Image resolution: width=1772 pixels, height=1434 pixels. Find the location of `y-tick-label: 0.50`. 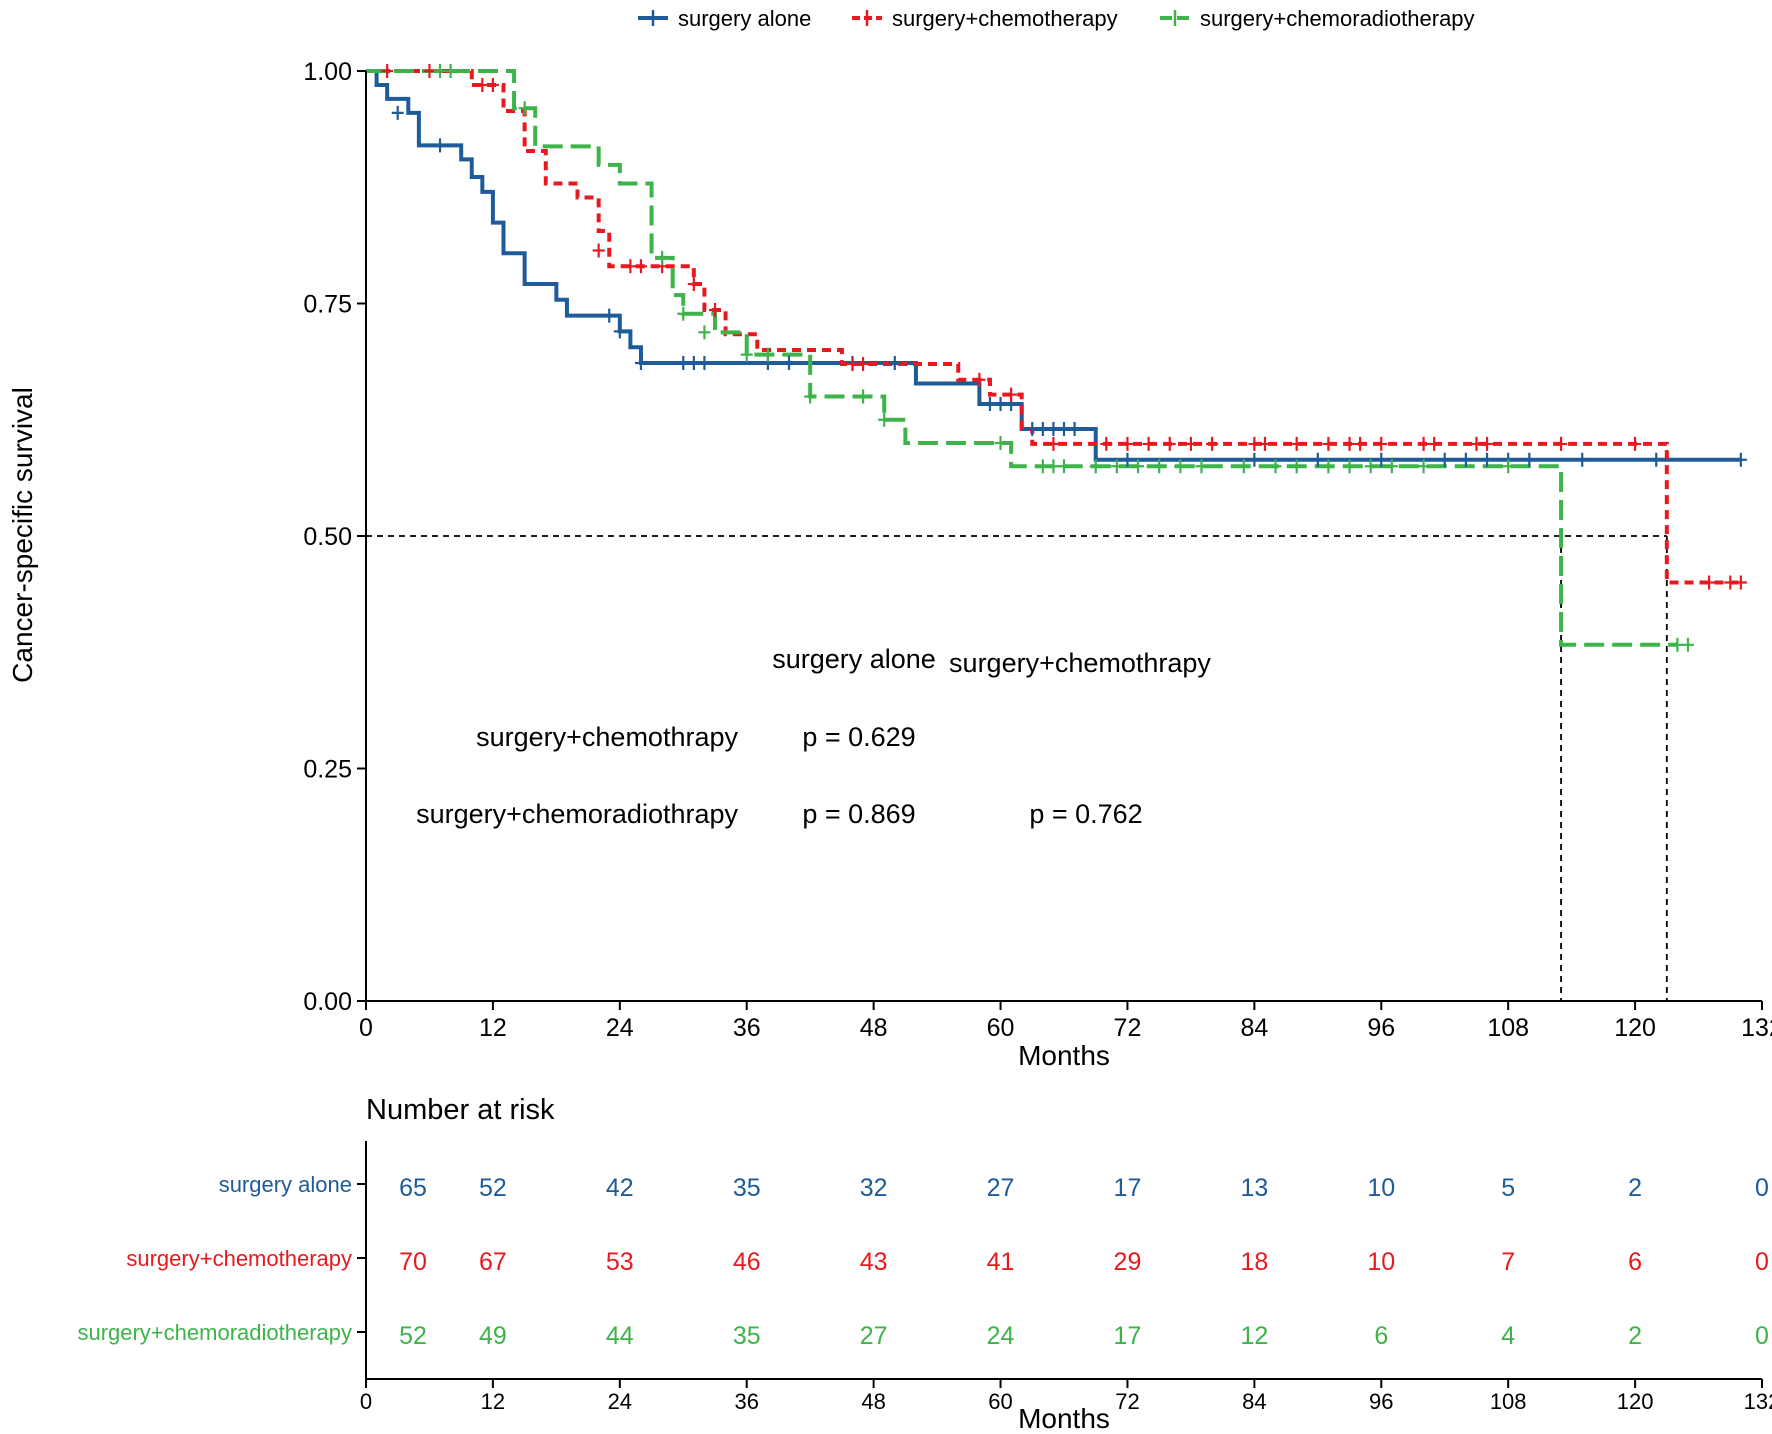

y-tick-label: 0.50 is located at coordinates (327, 537).